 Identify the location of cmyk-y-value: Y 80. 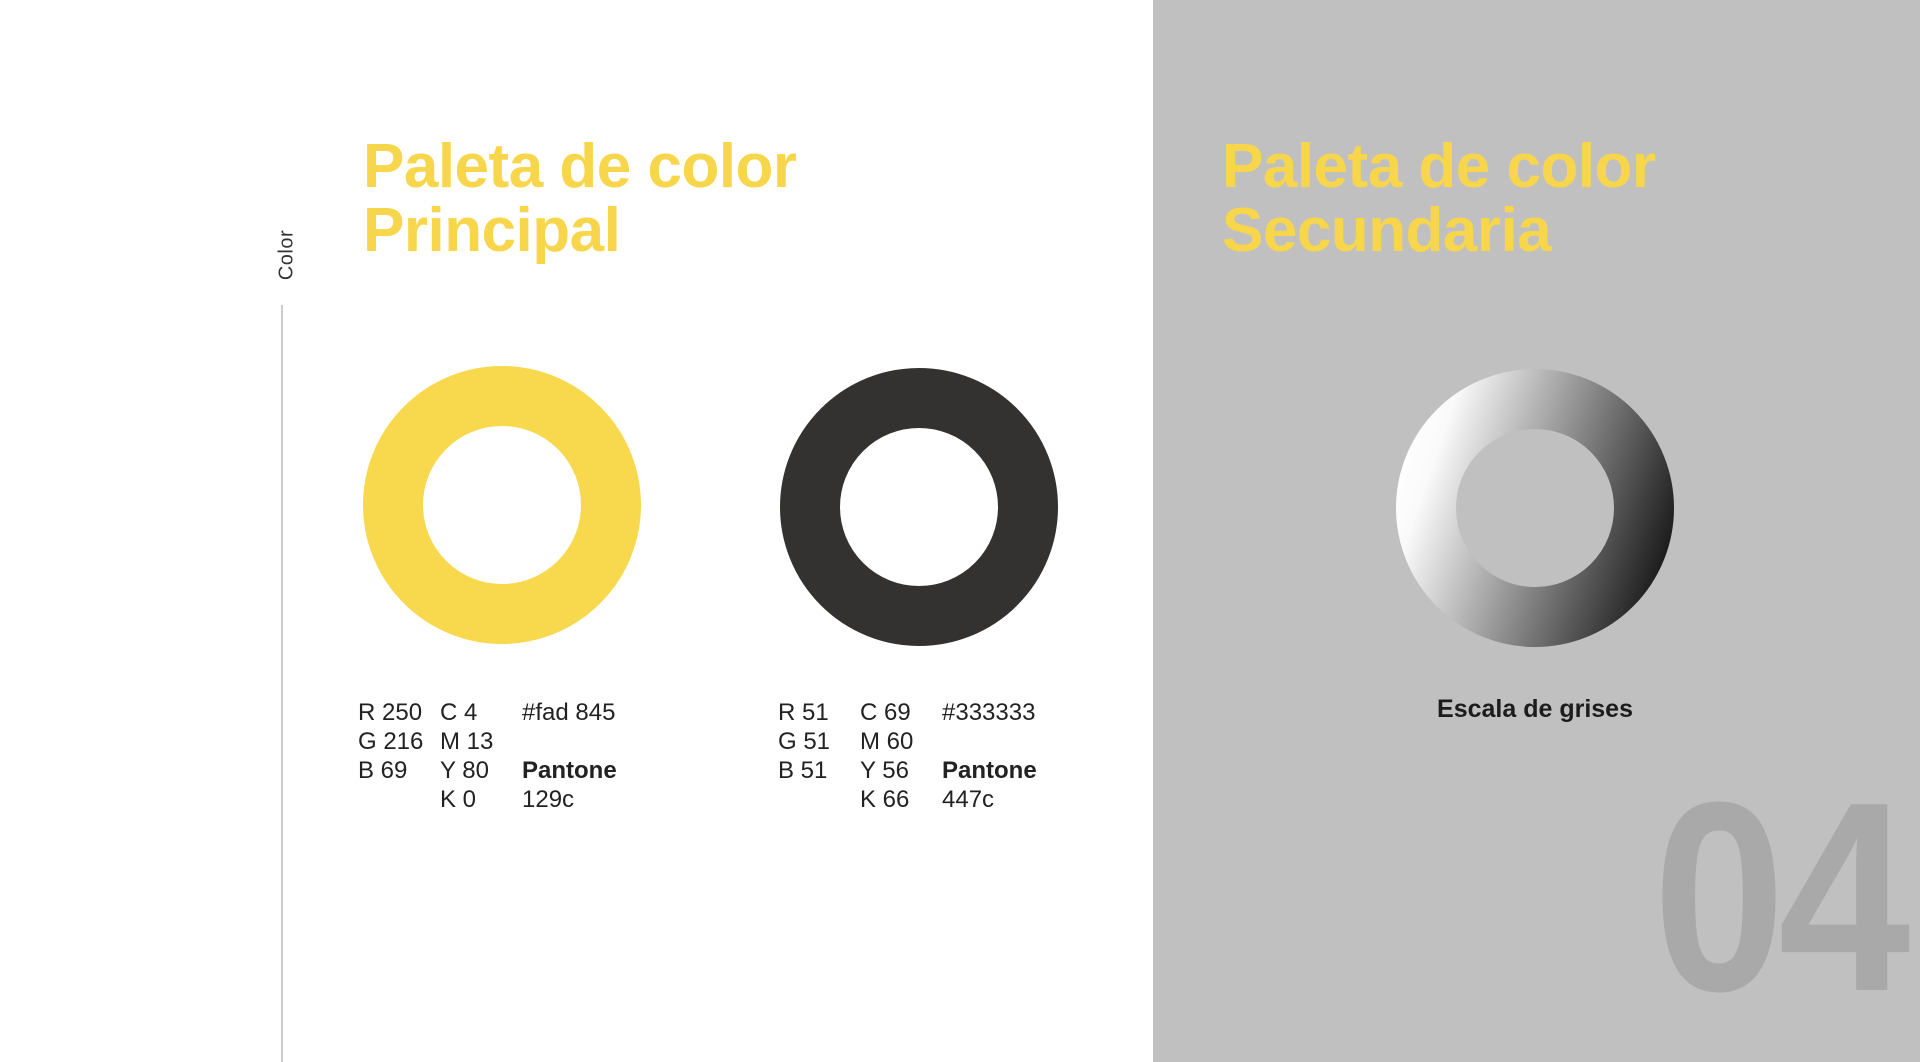
(464, 770).